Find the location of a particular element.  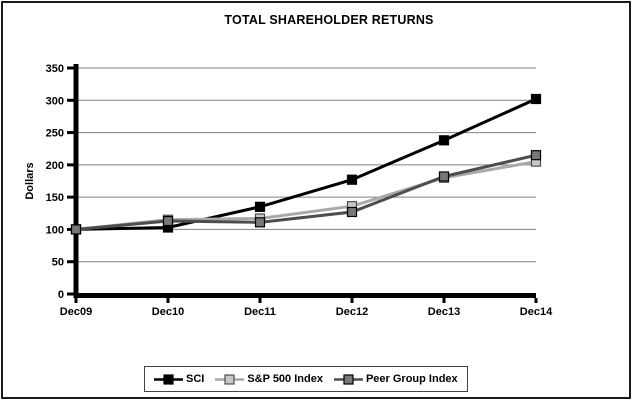

svg-text: Dec14 is located at coordinates (536, 312).